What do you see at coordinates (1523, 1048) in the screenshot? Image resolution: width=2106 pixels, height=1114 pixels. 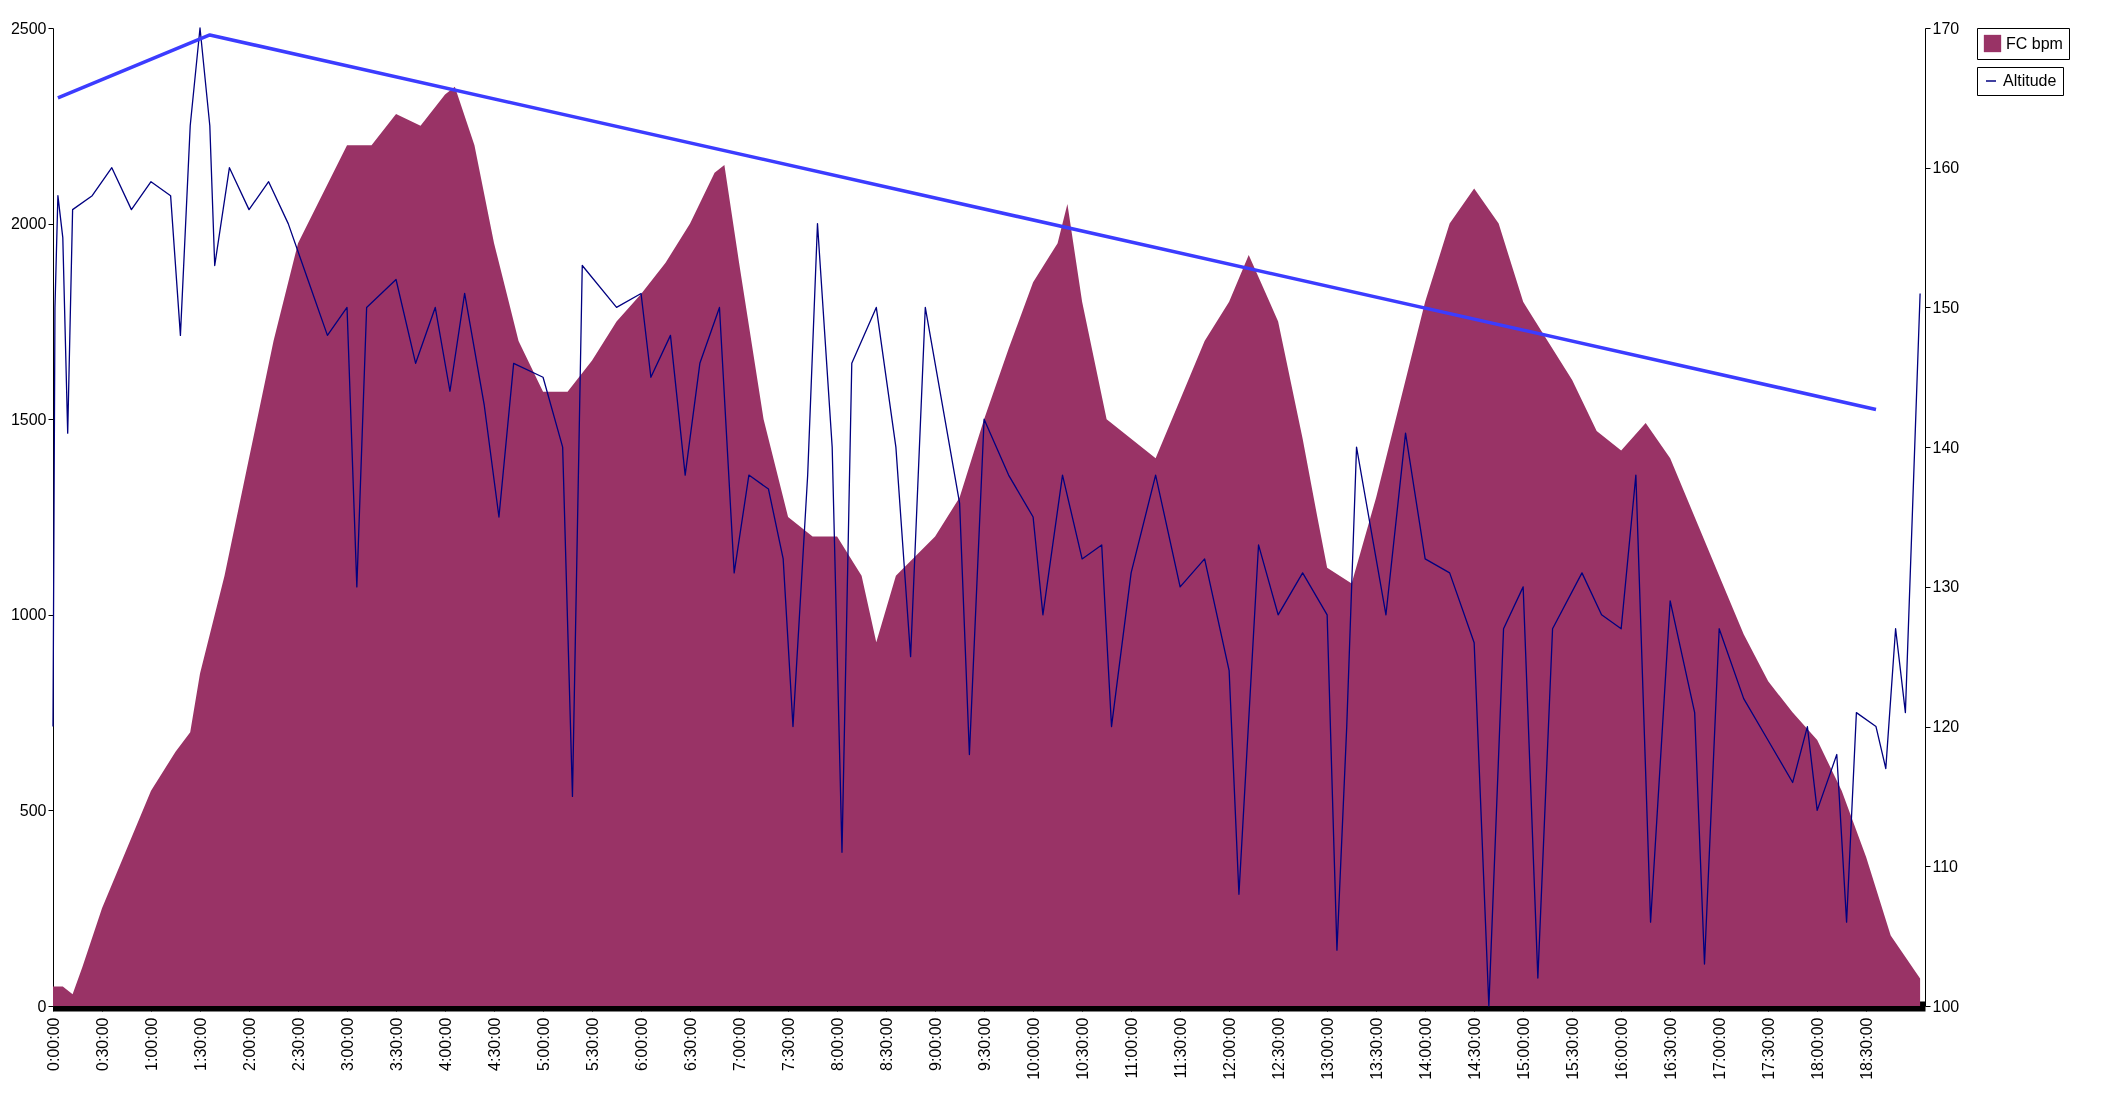 I see `x-tick-label: 15:00:00` at bounding box center [1523, 1048].